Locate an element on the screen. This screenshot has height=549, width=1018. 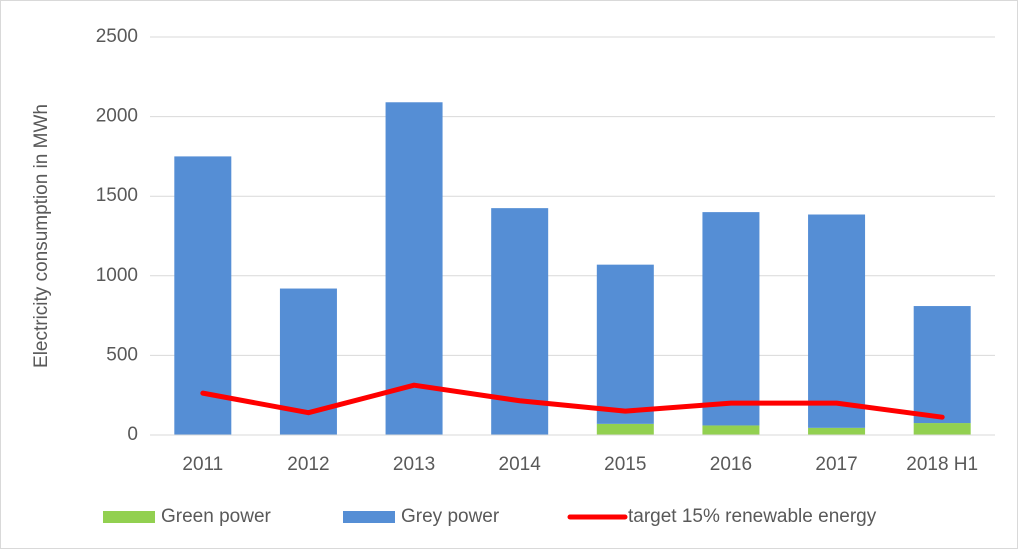
x-tick-label: 2014 is located at coordinates (520, 464).